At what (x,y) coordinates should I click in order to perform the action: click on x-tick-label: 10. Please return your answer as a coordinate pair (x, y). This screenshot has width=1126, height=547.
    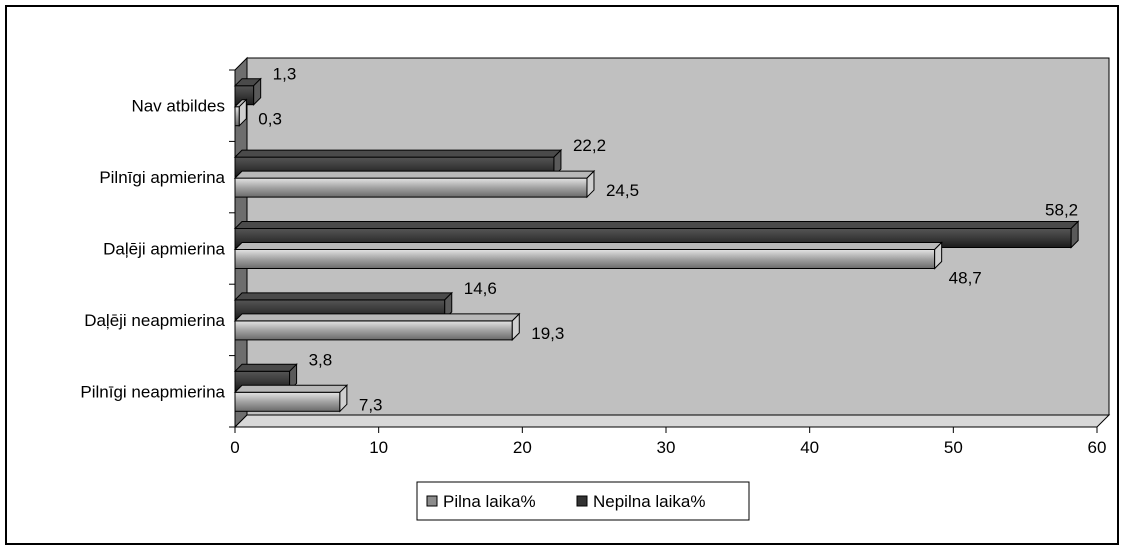
    Looking at the image, I should click on (378, 447).